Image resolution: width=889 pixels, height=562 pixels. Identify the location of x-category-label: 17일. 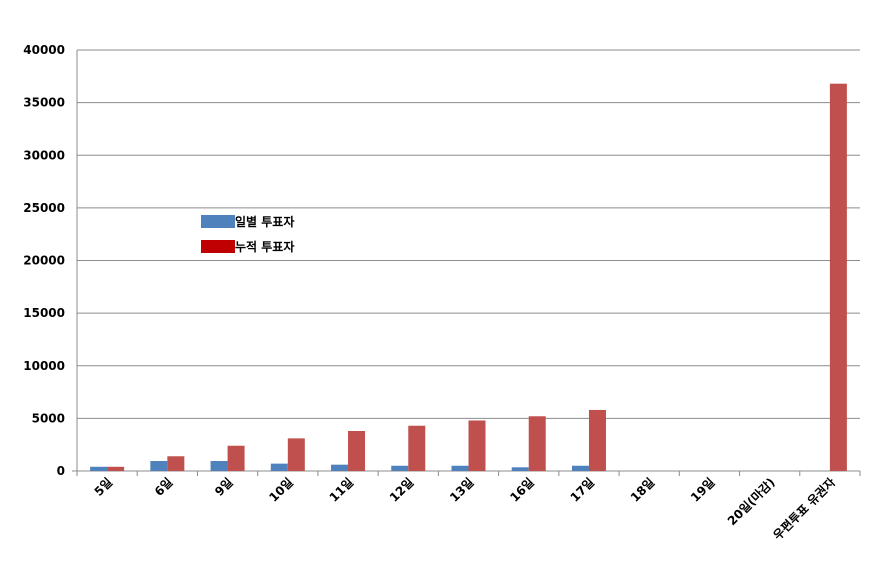
(583, 490).